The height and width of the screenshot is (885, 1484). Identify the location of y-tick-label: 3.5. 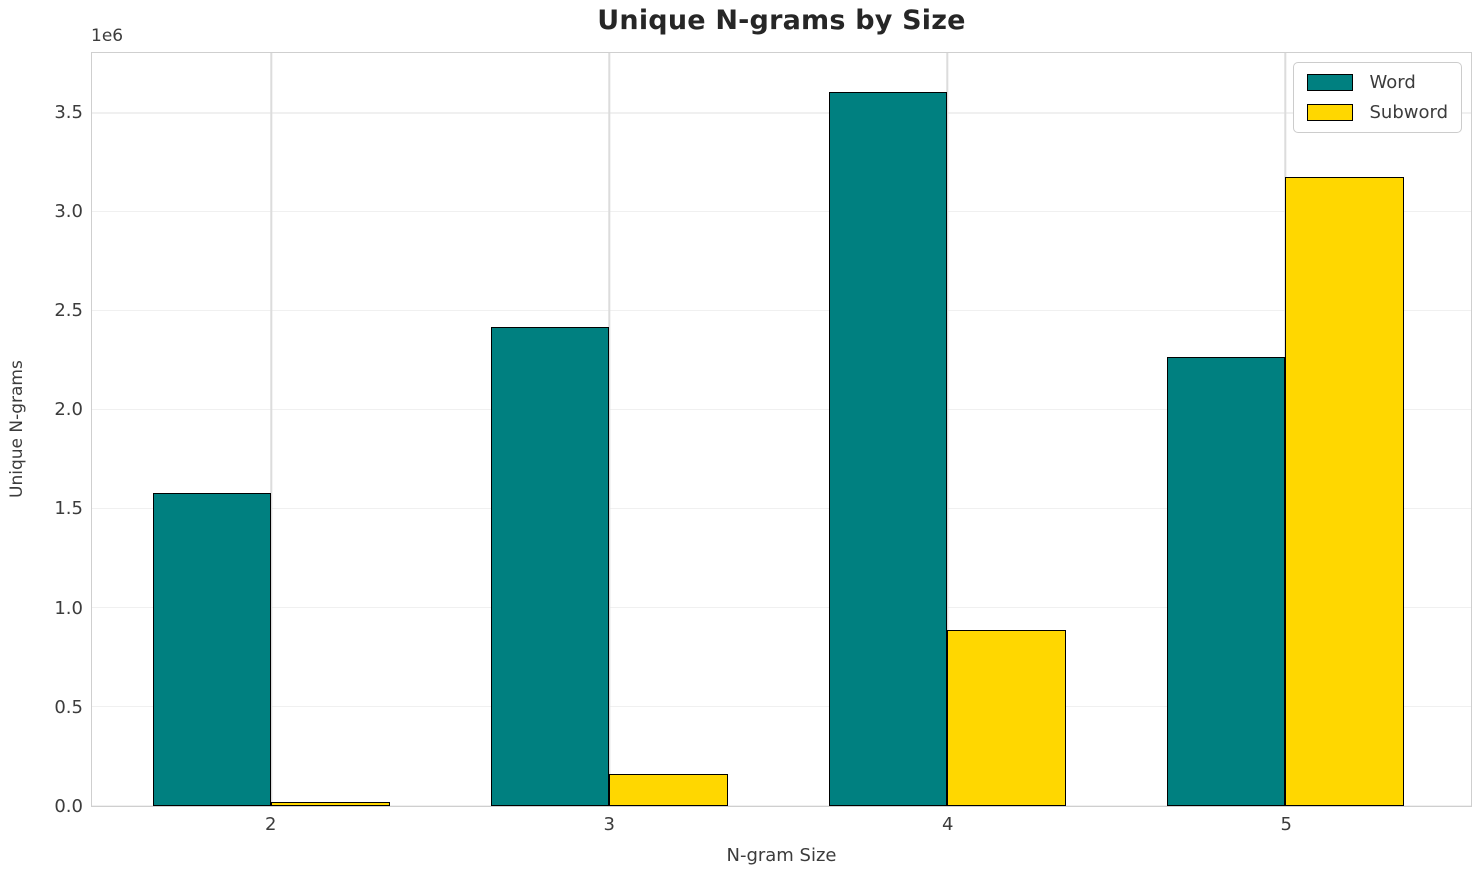
(68, 112).